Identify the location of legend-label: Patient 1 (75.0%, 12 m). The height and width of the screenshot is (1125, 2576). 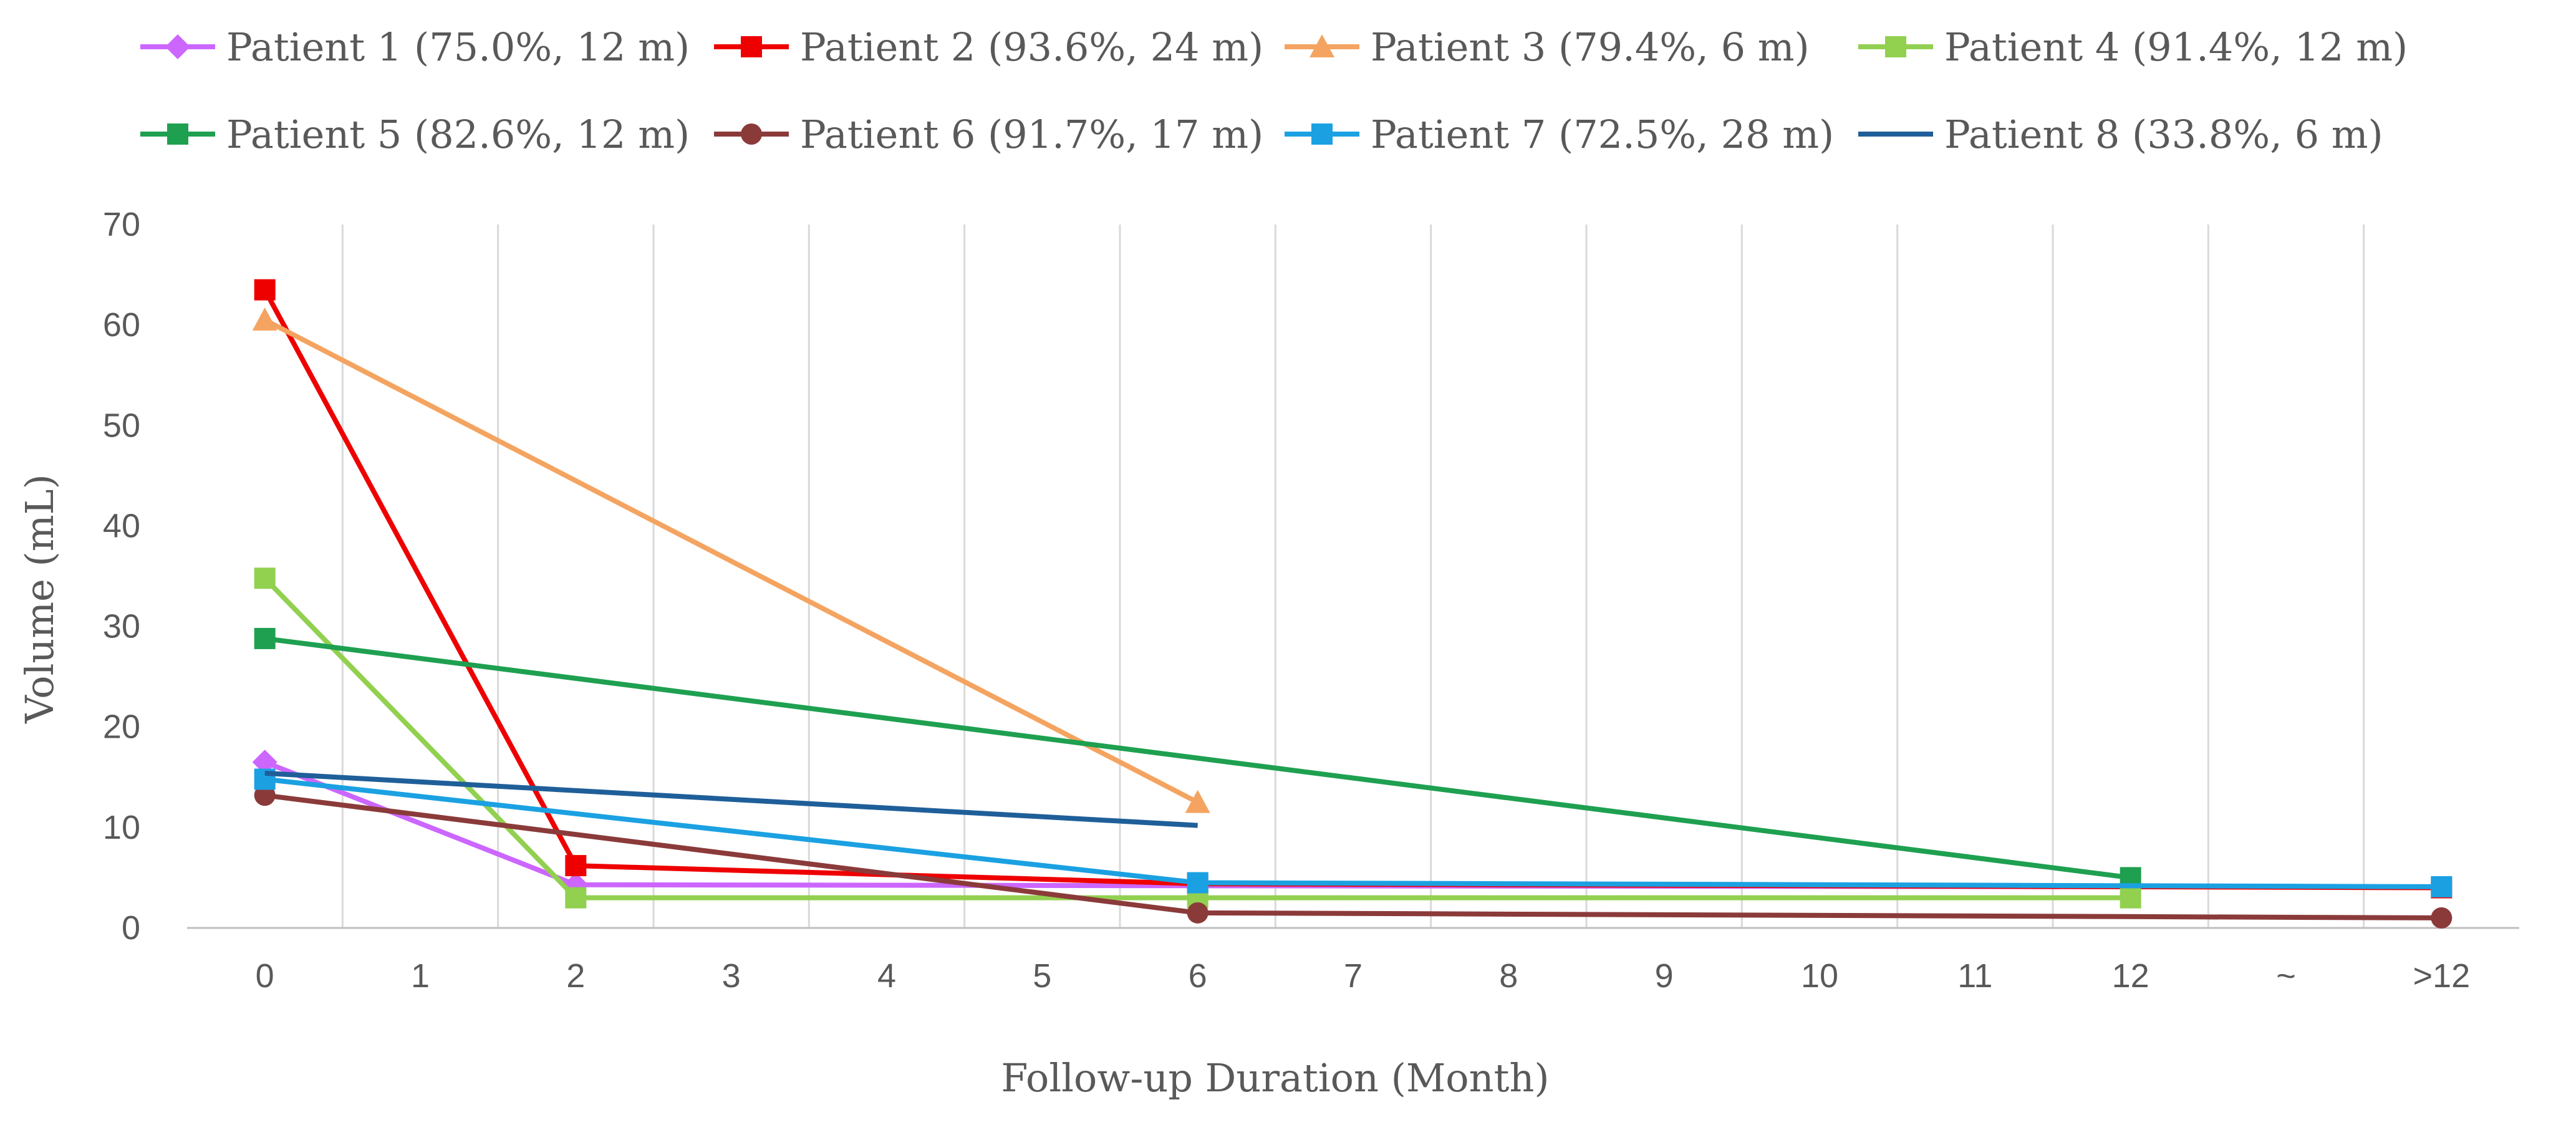
(458, 47).